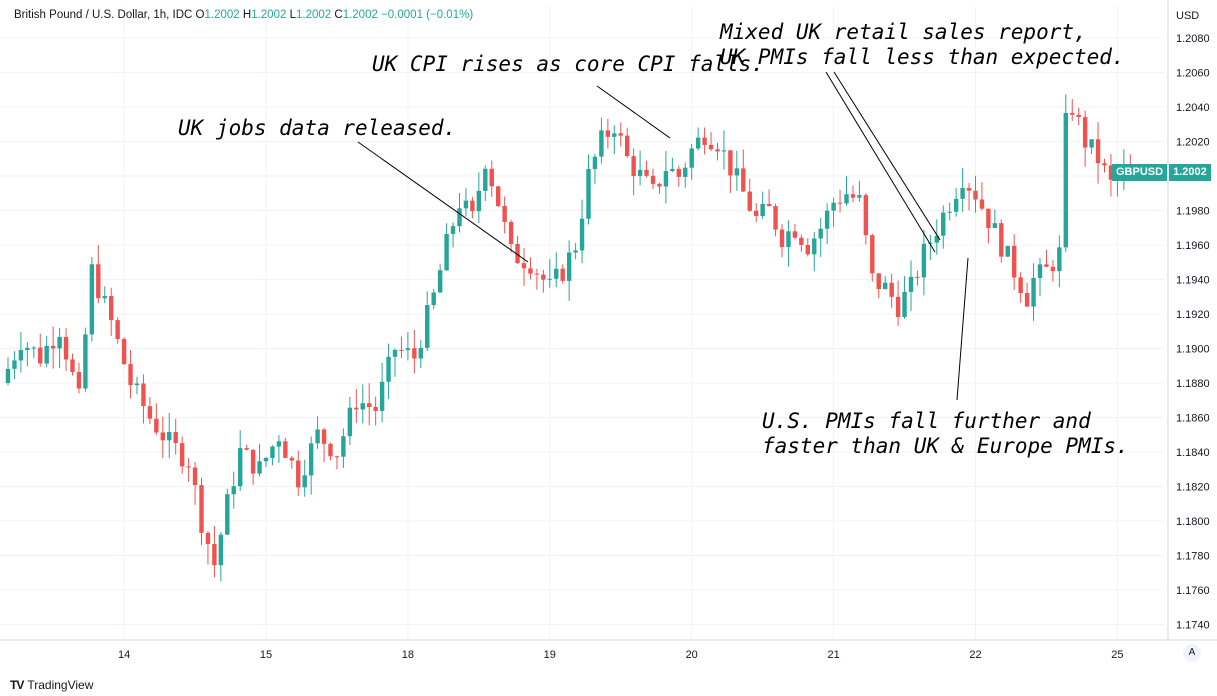  I want to click on low-value: 1.2002, so click(313, 15).